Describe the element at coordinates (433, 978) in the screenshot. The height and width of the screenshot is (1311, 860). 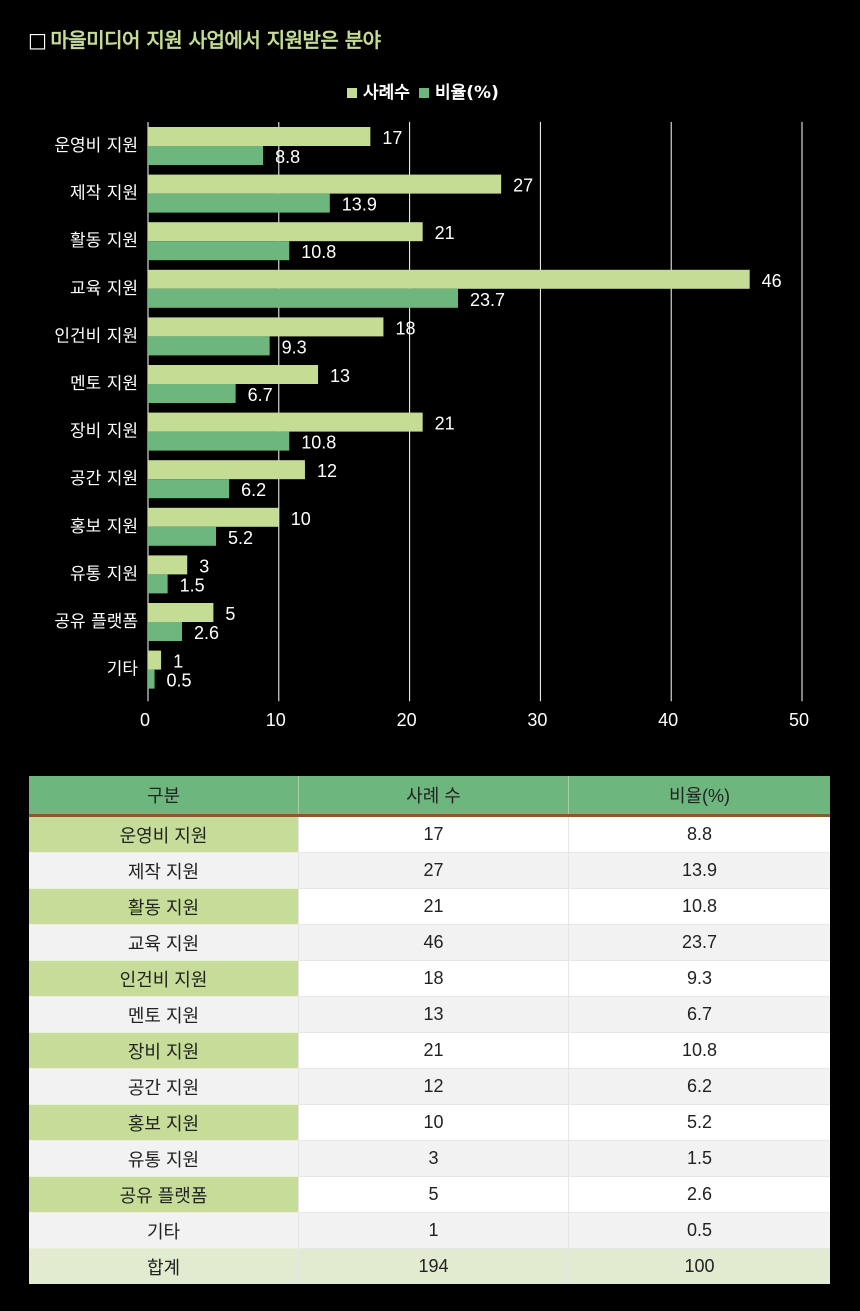
I see `count-cell: 18` at that location.